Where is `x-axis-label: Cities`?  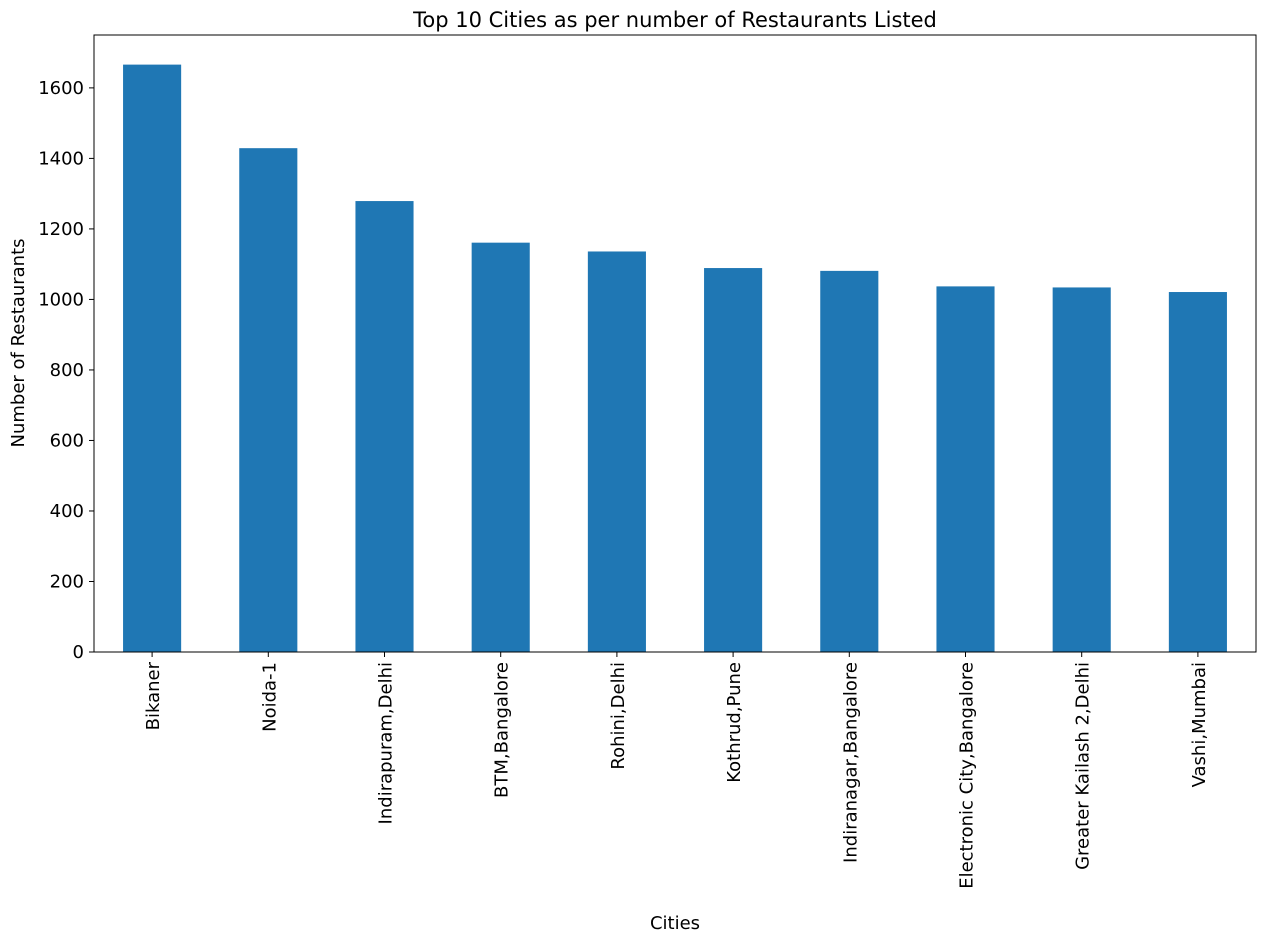
x-axis-label: Cities is located at coordinates (675, 923).